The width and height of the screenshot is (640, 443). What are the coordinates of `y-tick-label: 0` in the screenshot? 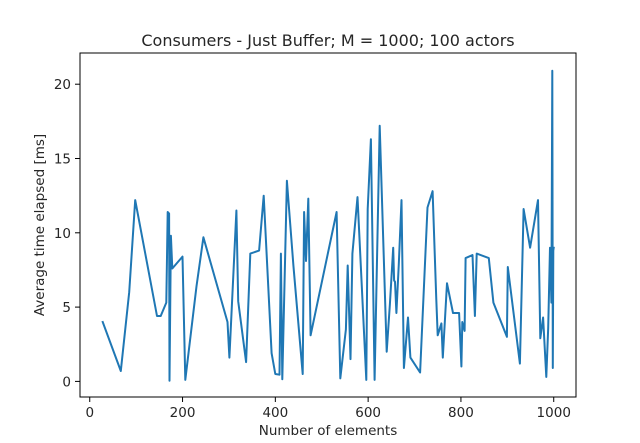 It's located at (66, 382).